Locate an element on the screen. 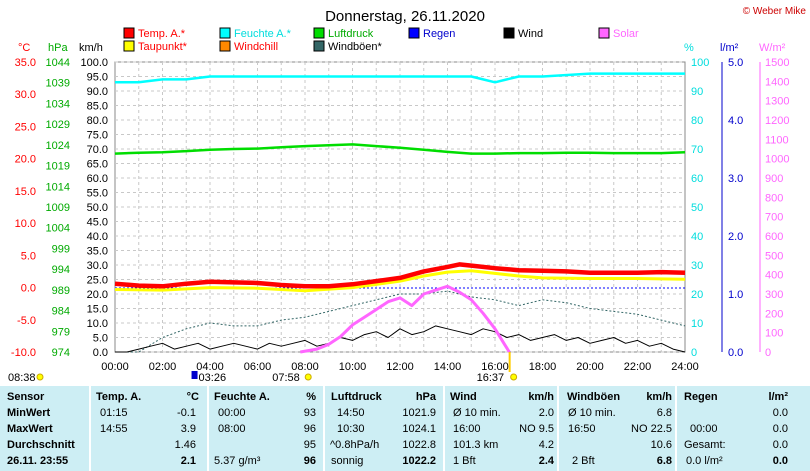 The height and width of the screenshot is (471, 810). pressure-tick-label: 1019 is located at coordinates (58, 167).